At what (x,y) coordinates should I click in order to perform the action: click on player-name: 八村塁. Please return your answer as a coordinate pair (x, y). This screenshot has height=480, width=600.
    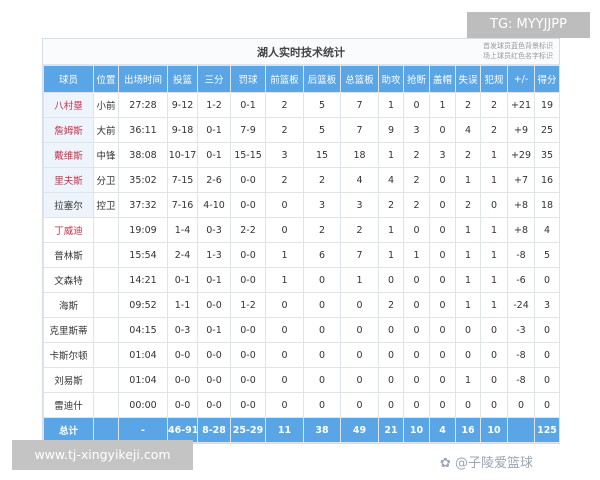
    Looking at the image, I should click on (68, 105).